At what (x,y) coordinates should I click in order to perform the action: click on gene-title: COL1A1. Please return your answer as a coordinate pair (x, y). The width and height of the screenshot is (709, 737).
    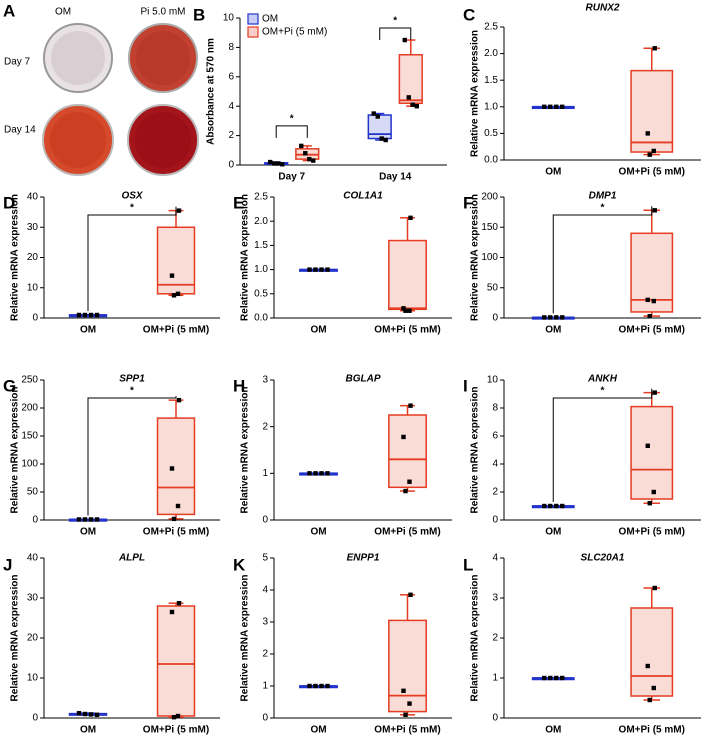
    Looking at the image, I should click on (363, 196).